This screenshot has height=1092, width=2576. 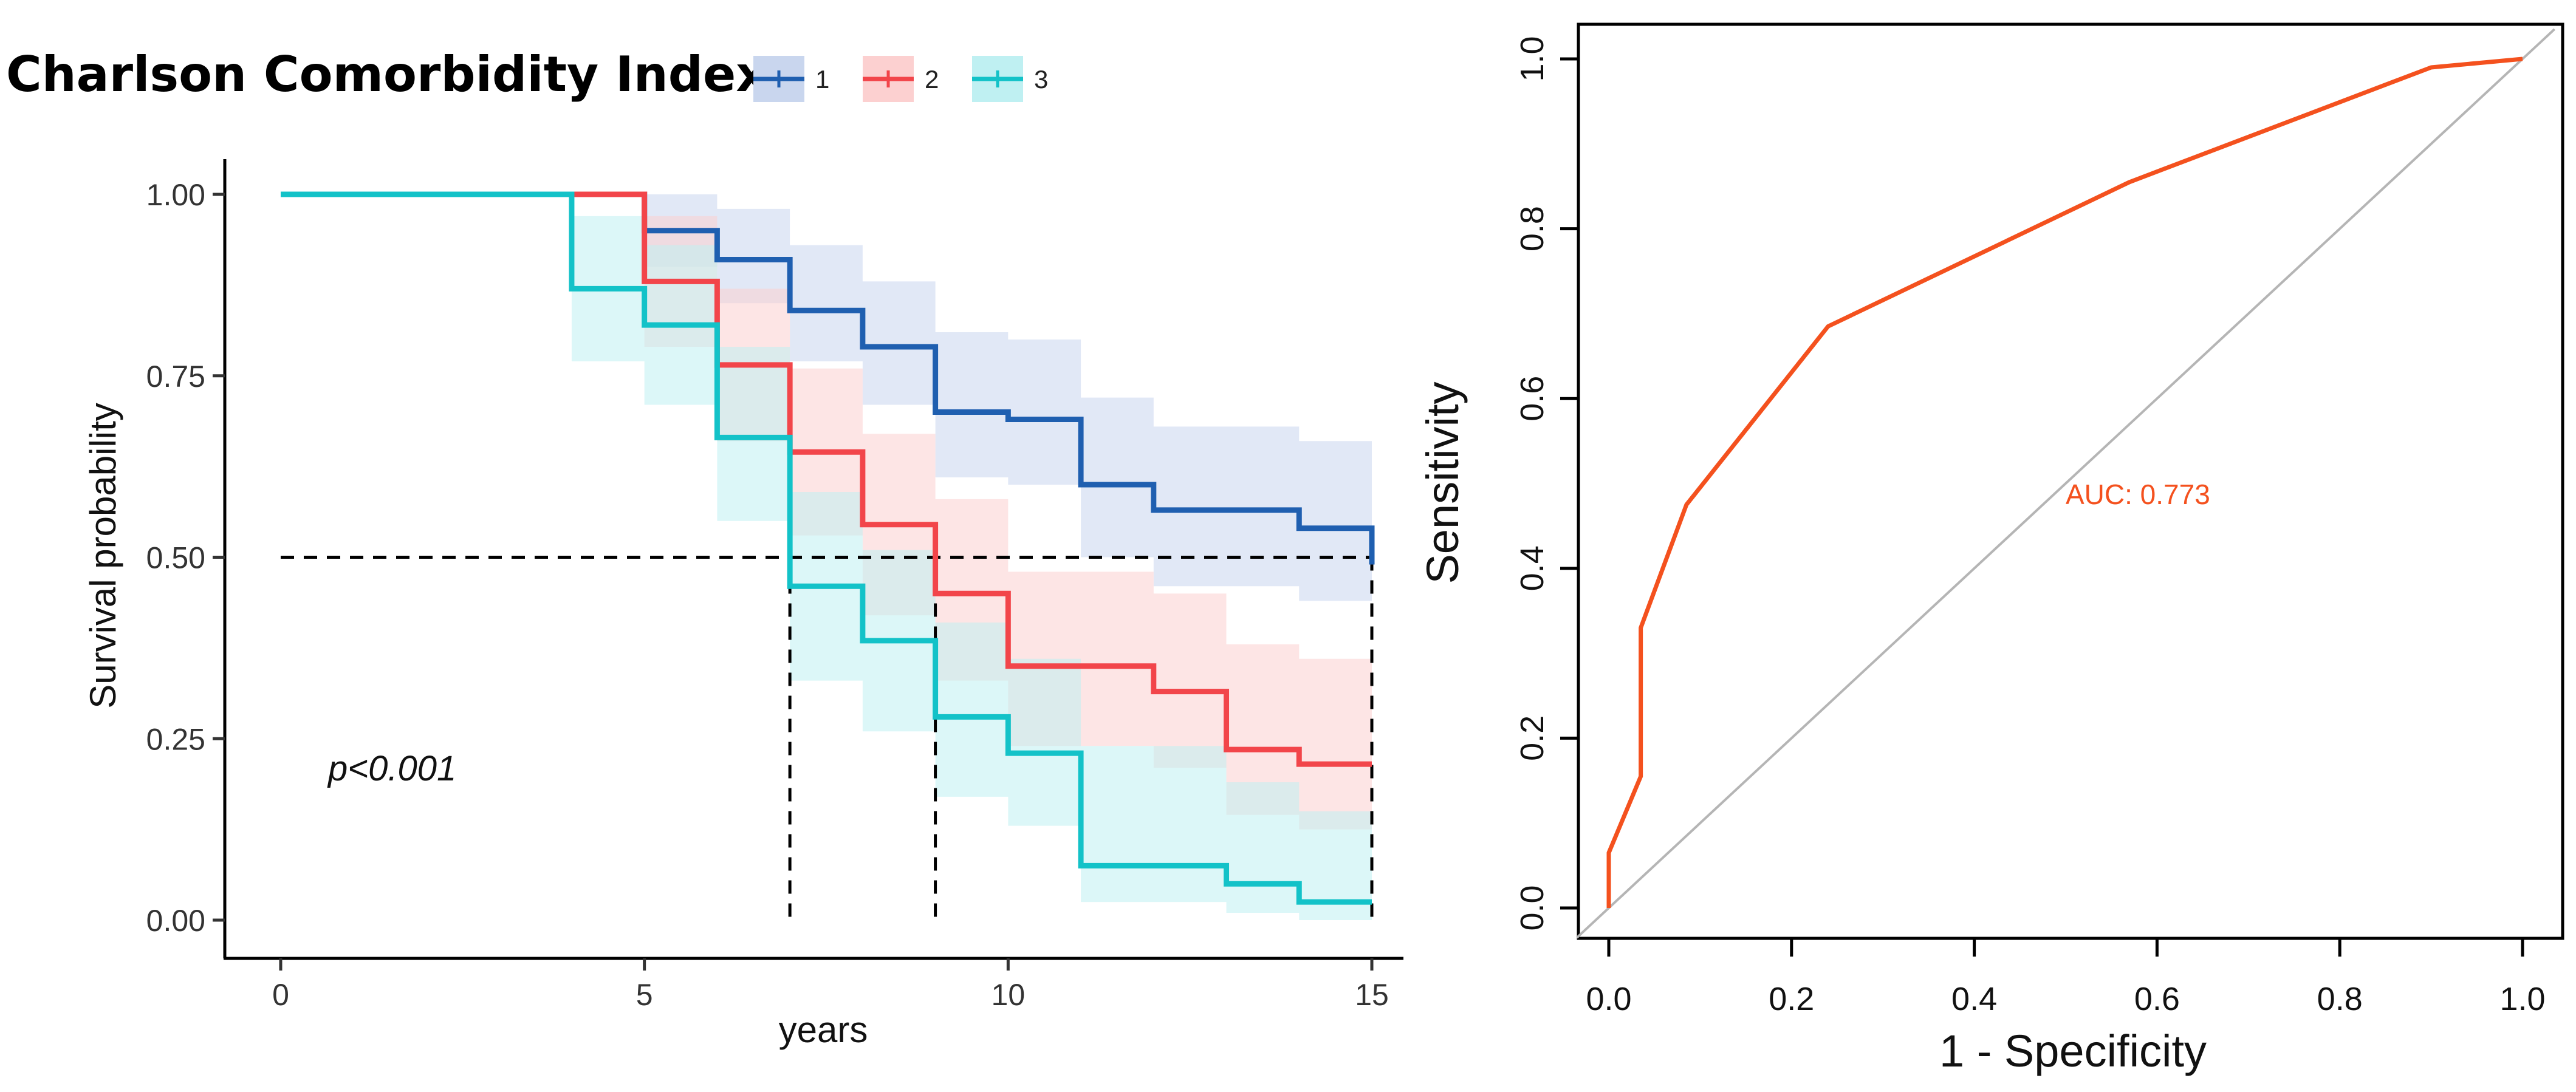 What do you see at coordinates (1532, 568) in the screenshot?
I see `roc-y-tick-label: 0.4` at bounding box center [1532, 568].